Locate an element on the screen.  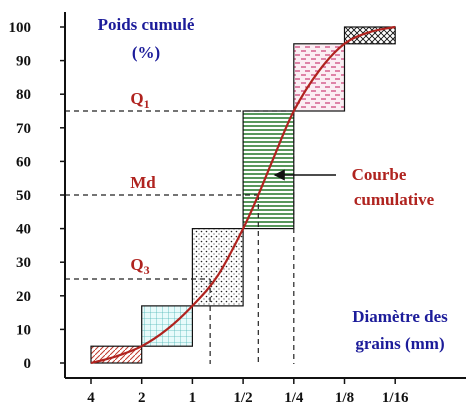
quantile-label-Q3: Q3 is located at coordinates (139, 266).